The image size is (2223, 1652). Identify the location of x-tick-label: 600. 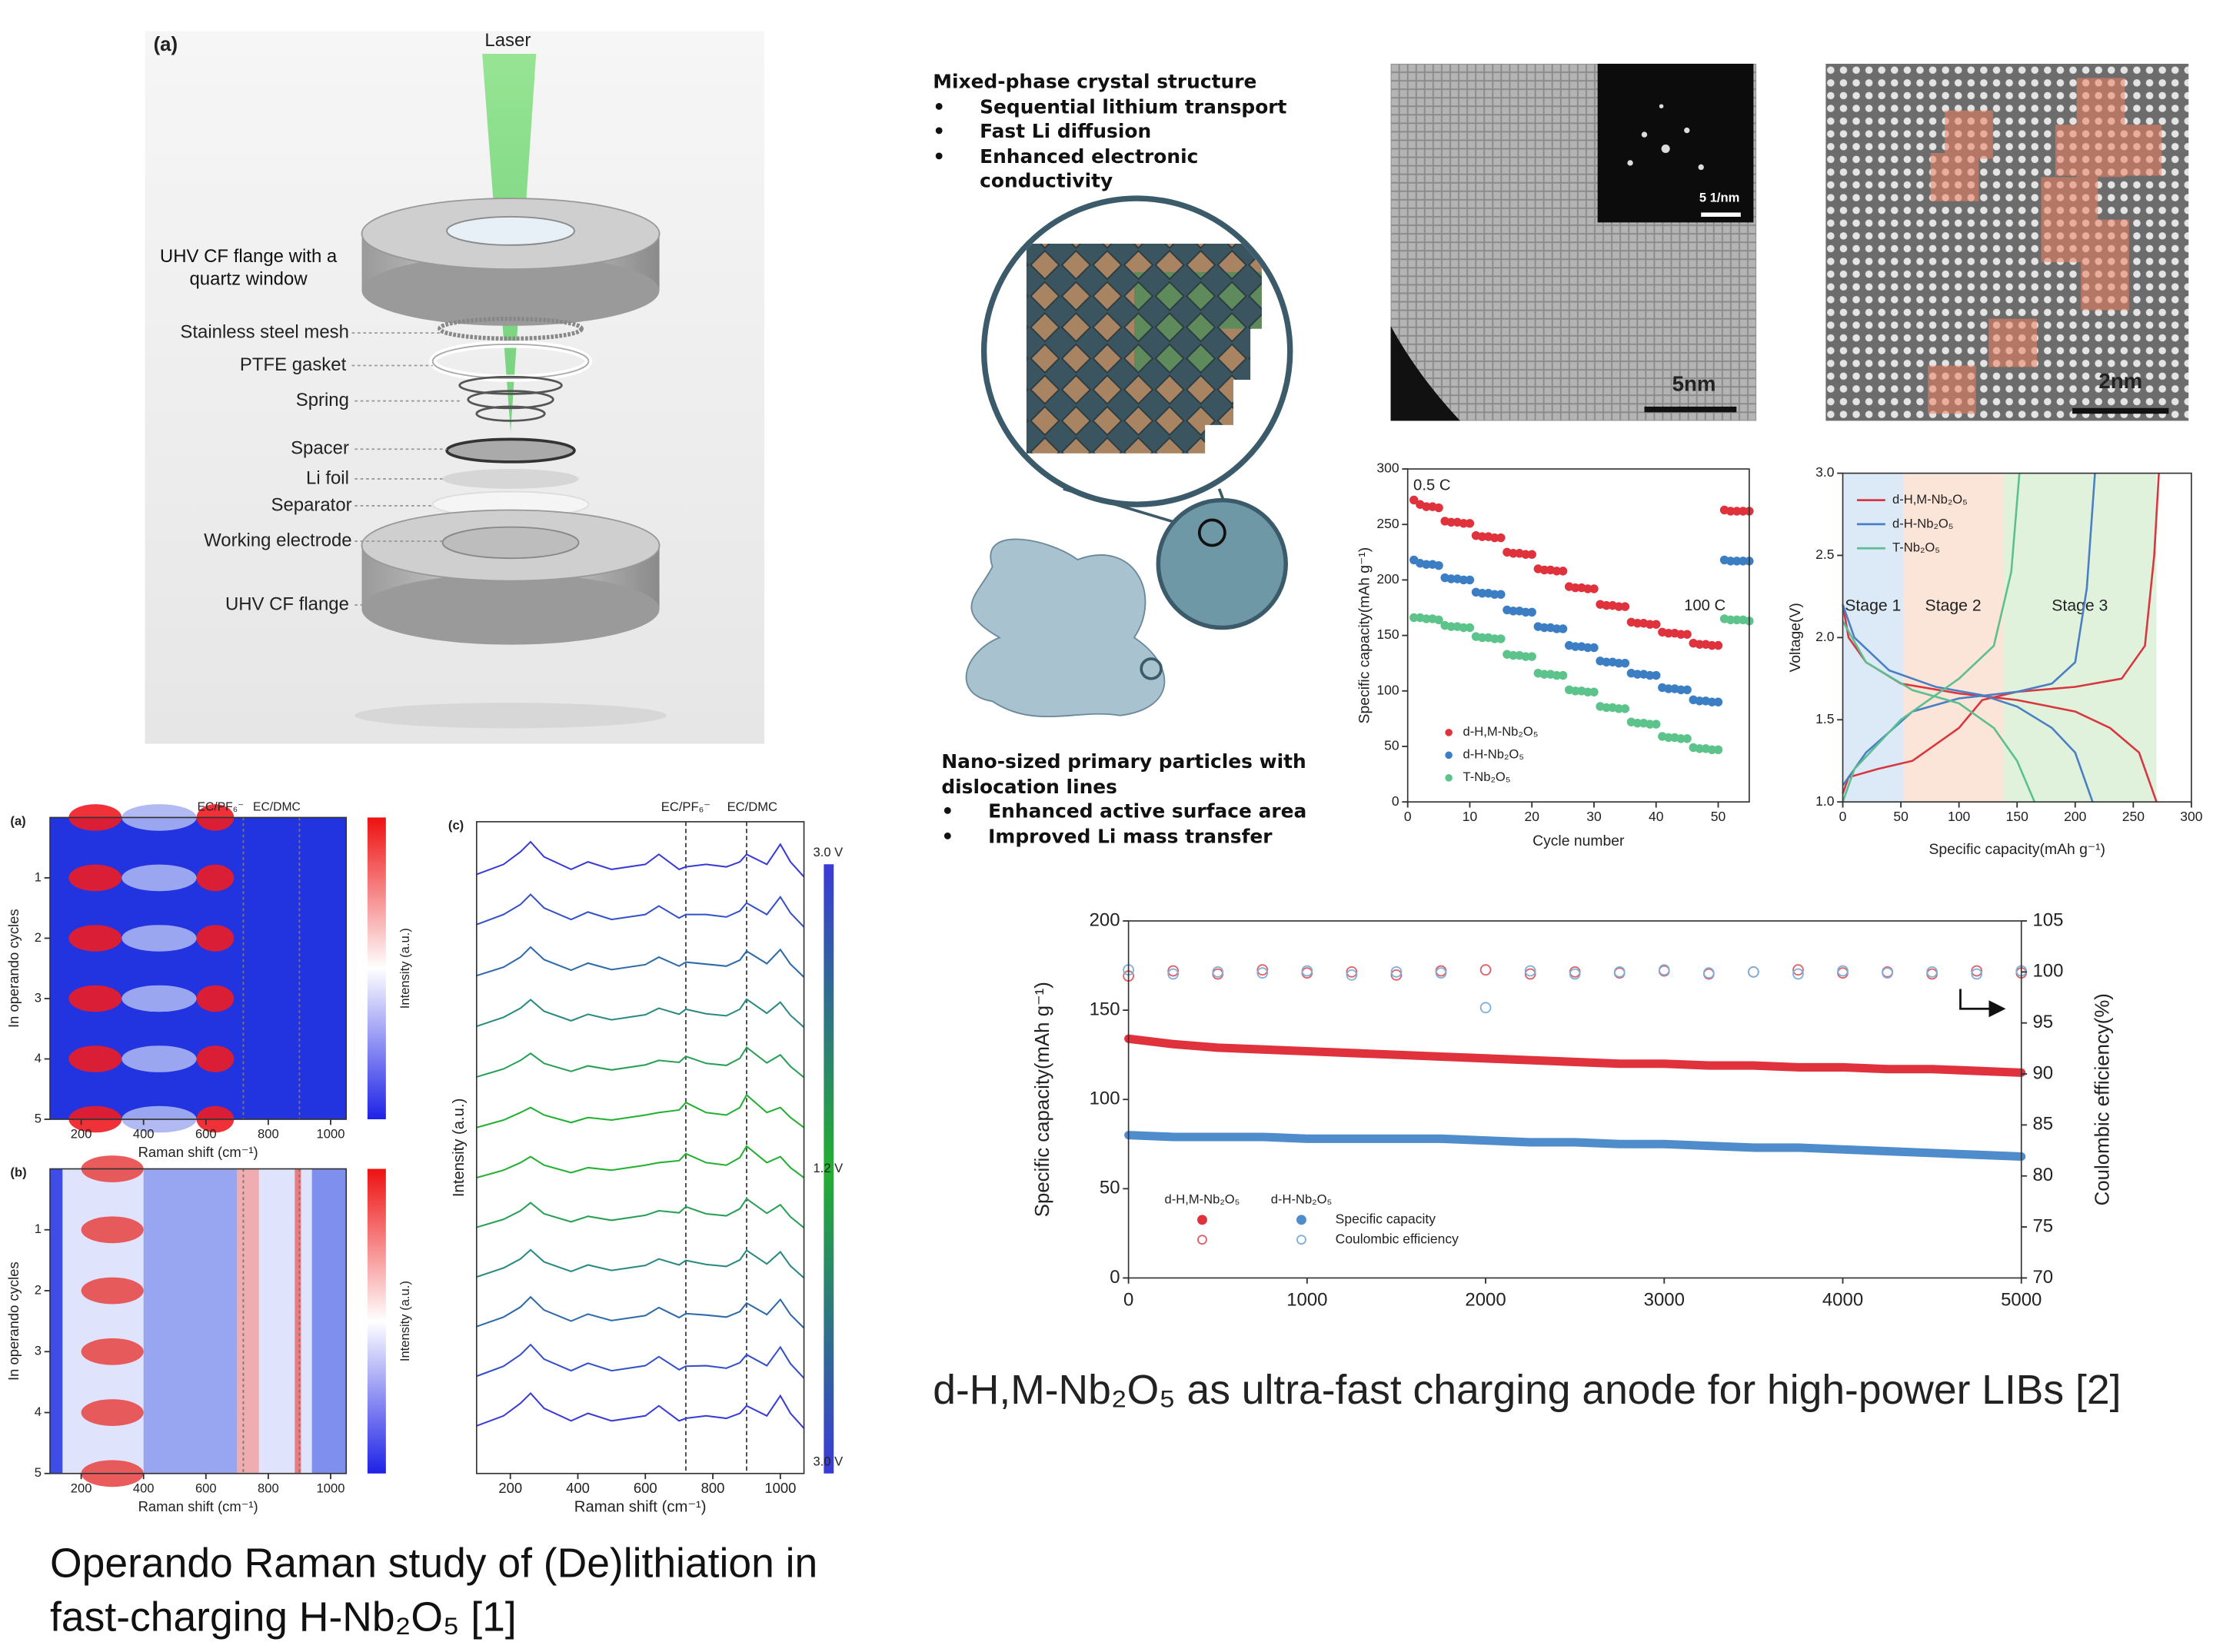
(645, 1488).